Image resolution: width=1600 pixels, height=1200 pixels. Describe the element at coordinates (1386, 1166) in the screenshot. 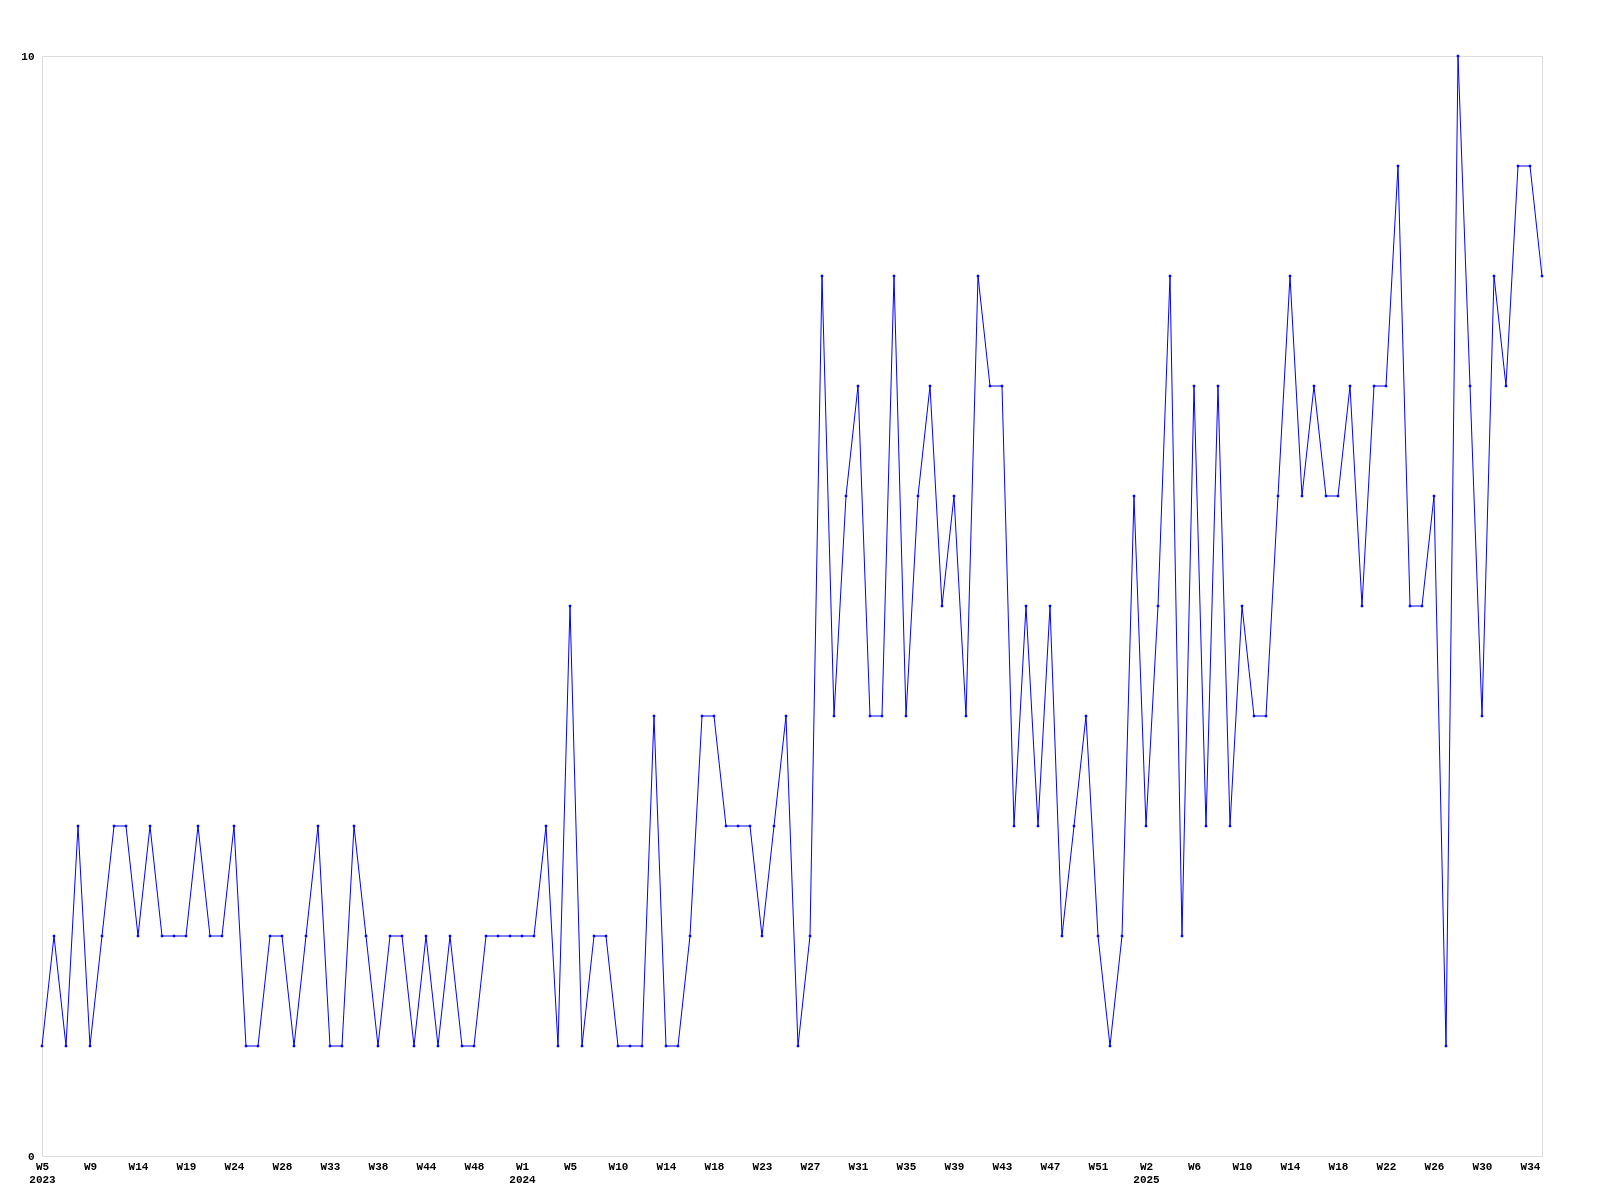

I see `x-tick-label: W22` at that location.